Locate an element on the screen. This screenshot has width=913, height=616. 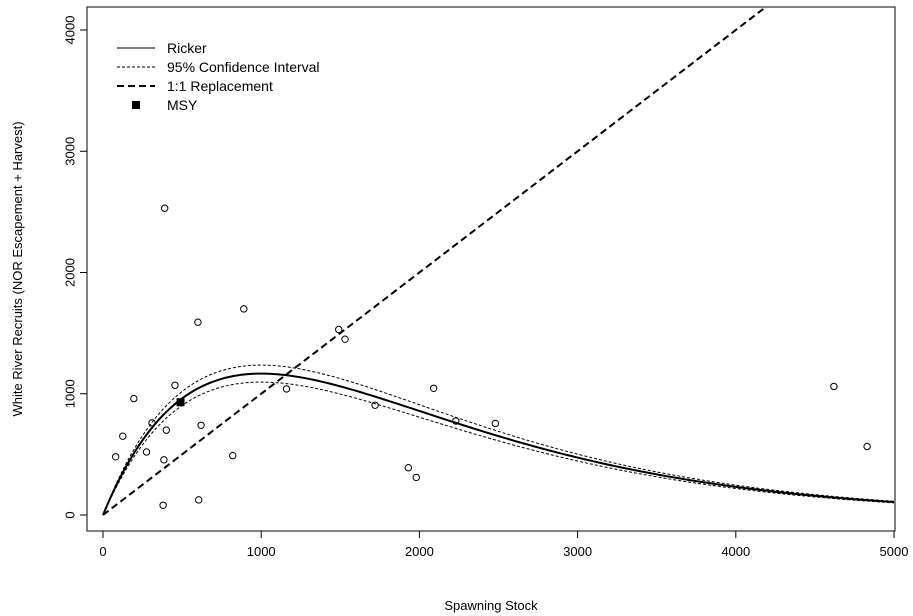
legend-label: 1:1 Replacement is located at coordinates (220, 86).